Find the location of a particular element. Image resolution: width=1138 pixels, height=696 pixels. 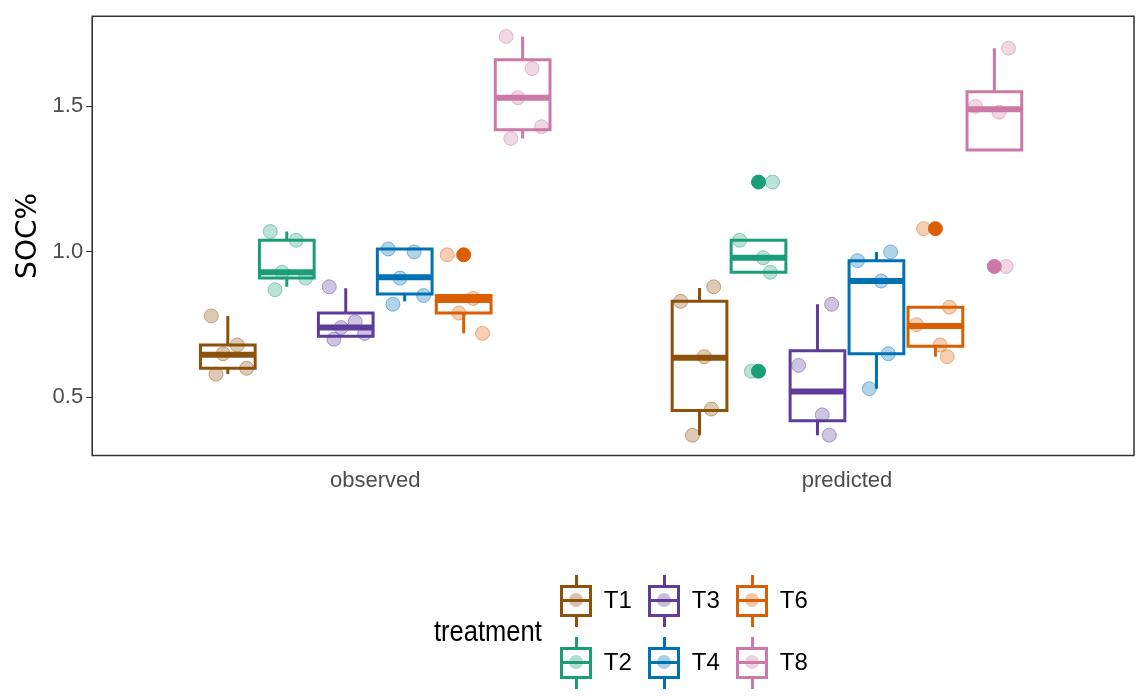

legend-label: T3 is located at coordinates (705, 600).